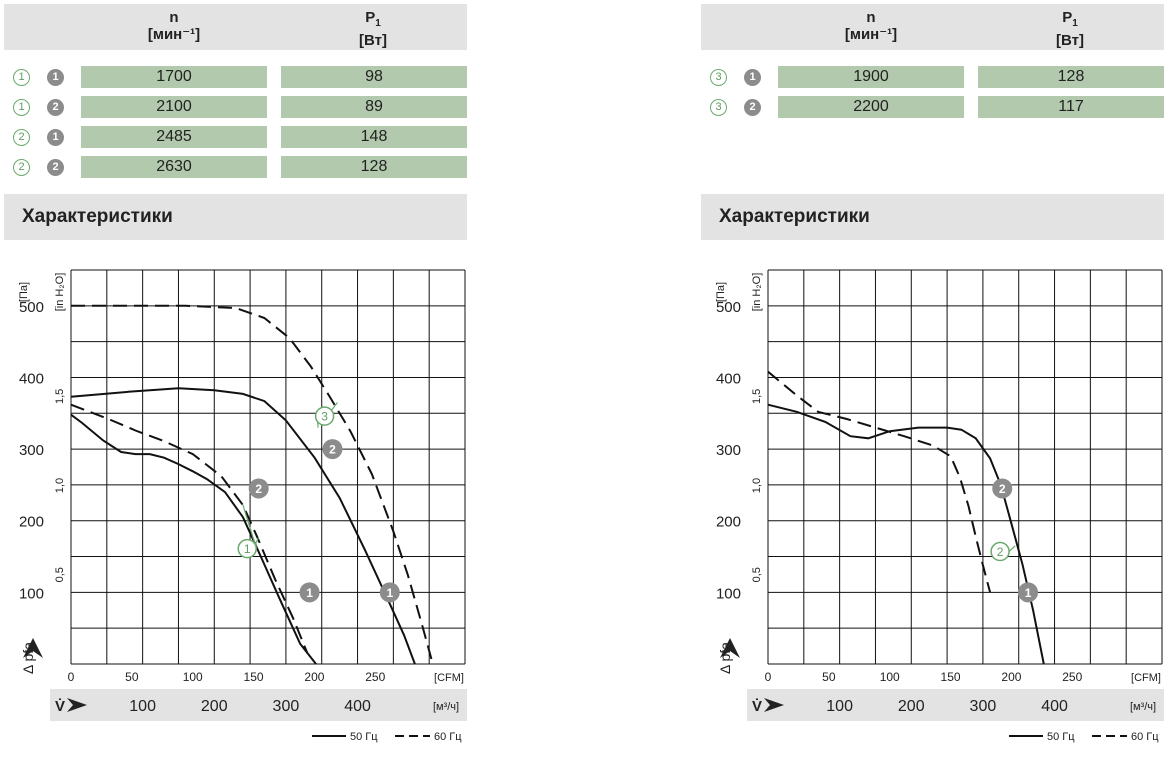 The width and height of the screenshot is (1166, 757). Describe the element at coordinates (757, 396) in the screenshot. I see `y2-tick-label: 1,5` at that location.